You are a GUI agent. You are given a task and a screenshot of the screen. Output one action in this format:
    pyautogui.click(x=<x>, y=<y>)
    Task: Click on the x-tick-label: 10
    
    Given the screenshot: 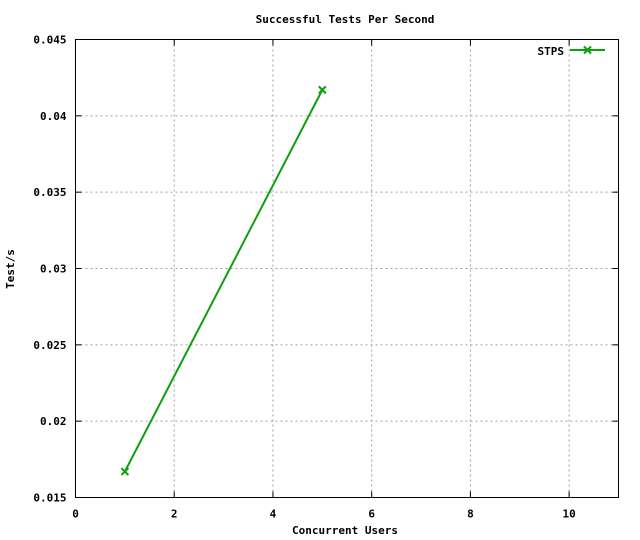 What is the action you would take?
    pyautogui.click(x=569, y=514)
    